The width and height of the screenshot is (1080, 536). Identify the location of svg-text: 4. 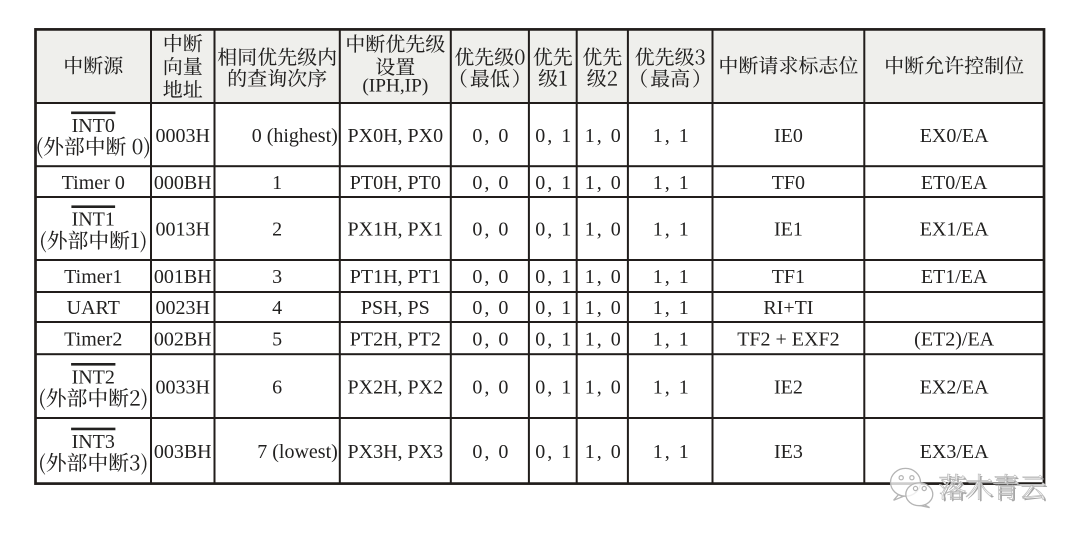
(277, 308).